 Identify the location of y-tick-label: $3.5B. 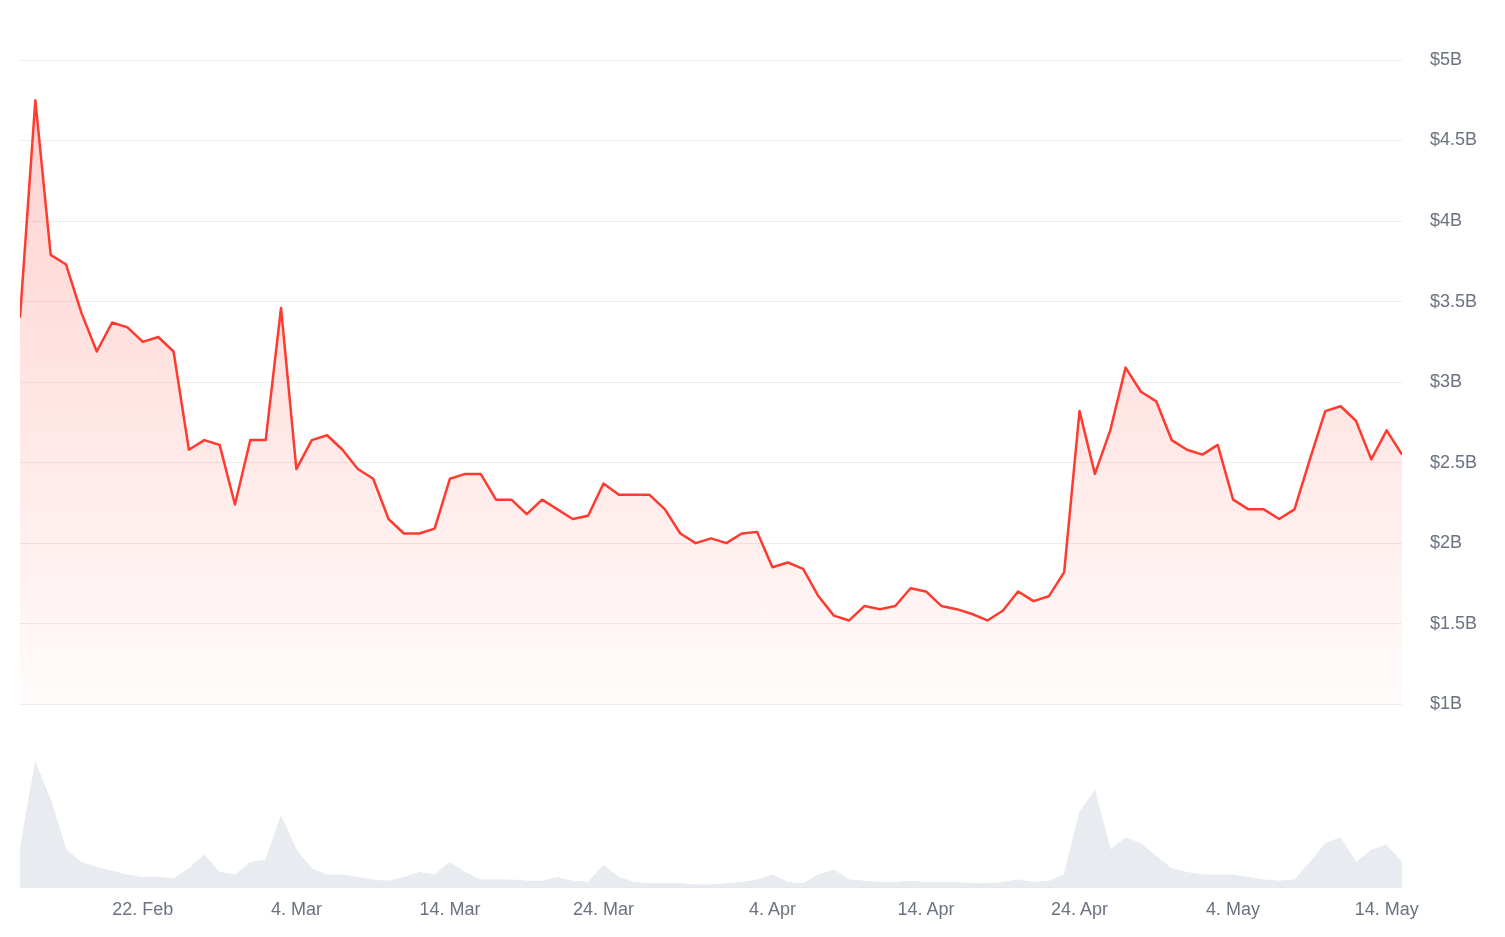
(1454, 300).